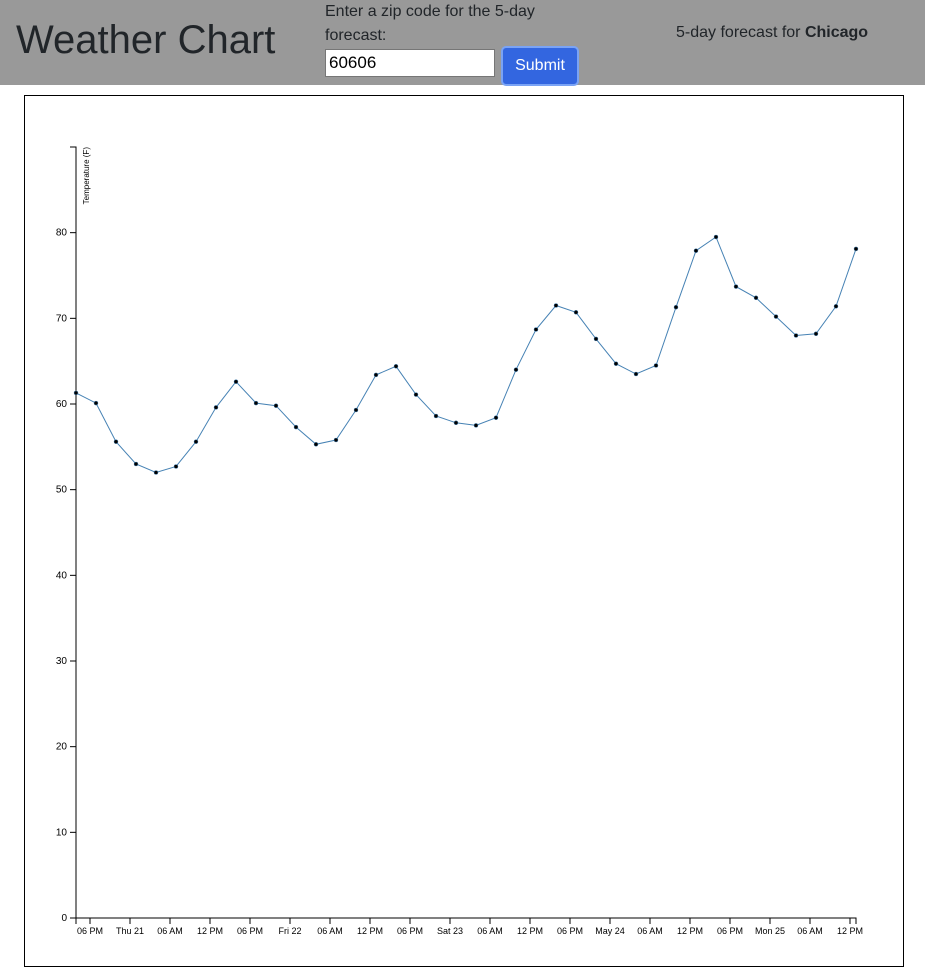 The image size is (925, 973). I want to click on x-tick-label: Sat 23, so click(450, 931).